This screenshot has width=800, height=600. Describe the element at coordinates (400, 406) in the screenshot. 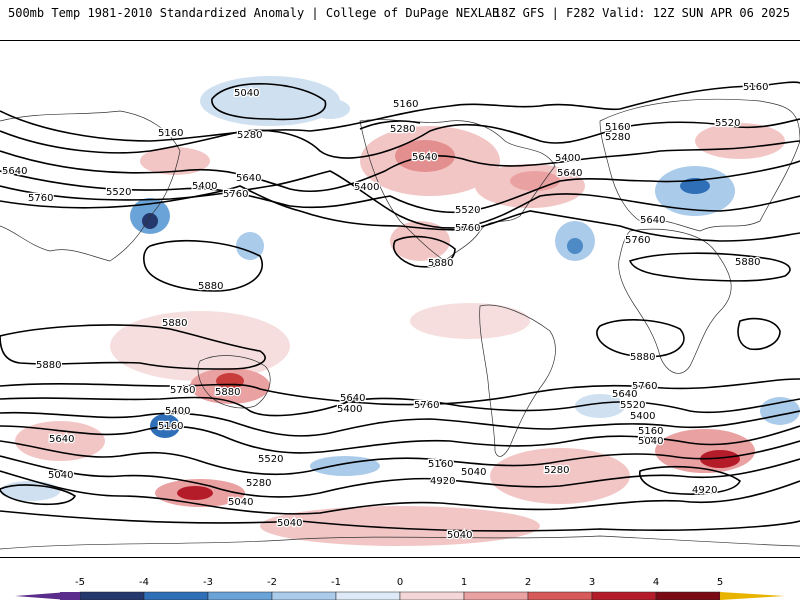

I see `contour-5640-south` at that location.